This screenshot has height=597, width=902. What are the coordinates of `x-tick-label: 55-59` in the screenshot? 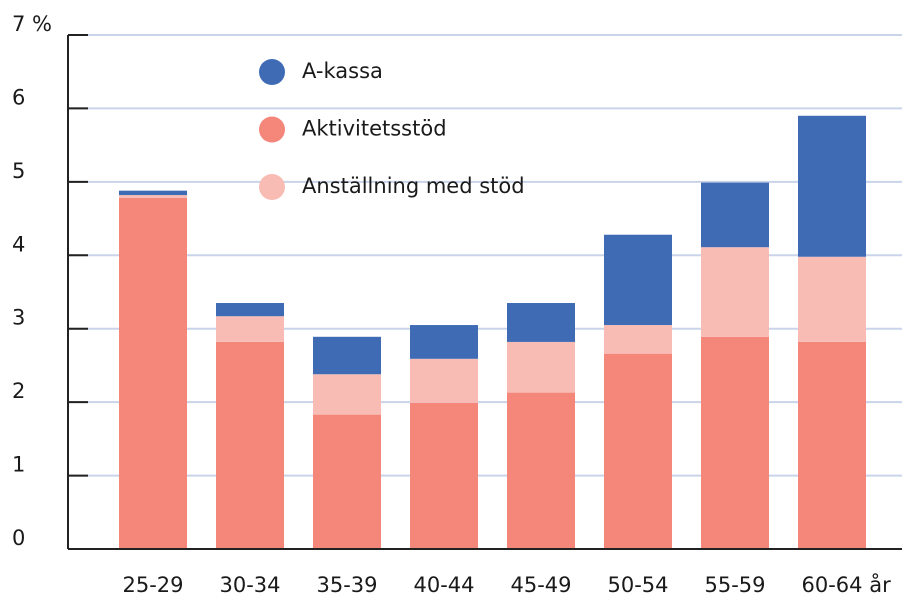 It's located at (734, 585).